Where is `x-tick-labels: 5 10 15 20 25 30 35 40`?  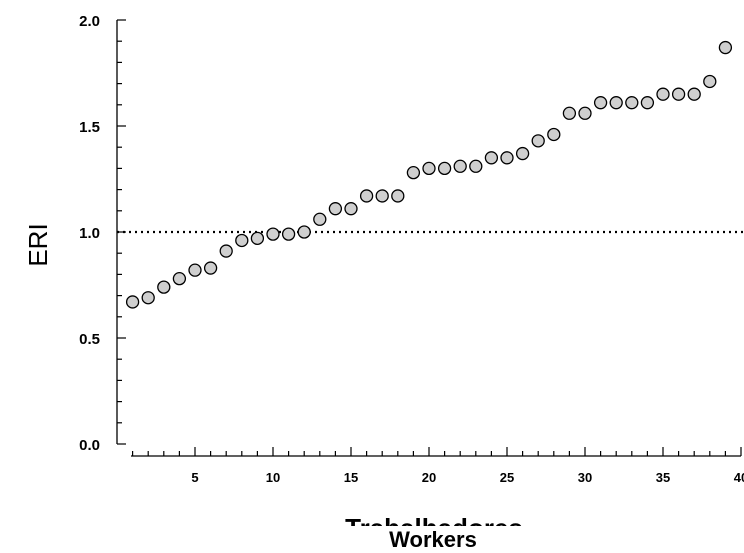
x-tick-labels: 5 10 15 20 25 30 35 40 is located at coordinates (467, 477).